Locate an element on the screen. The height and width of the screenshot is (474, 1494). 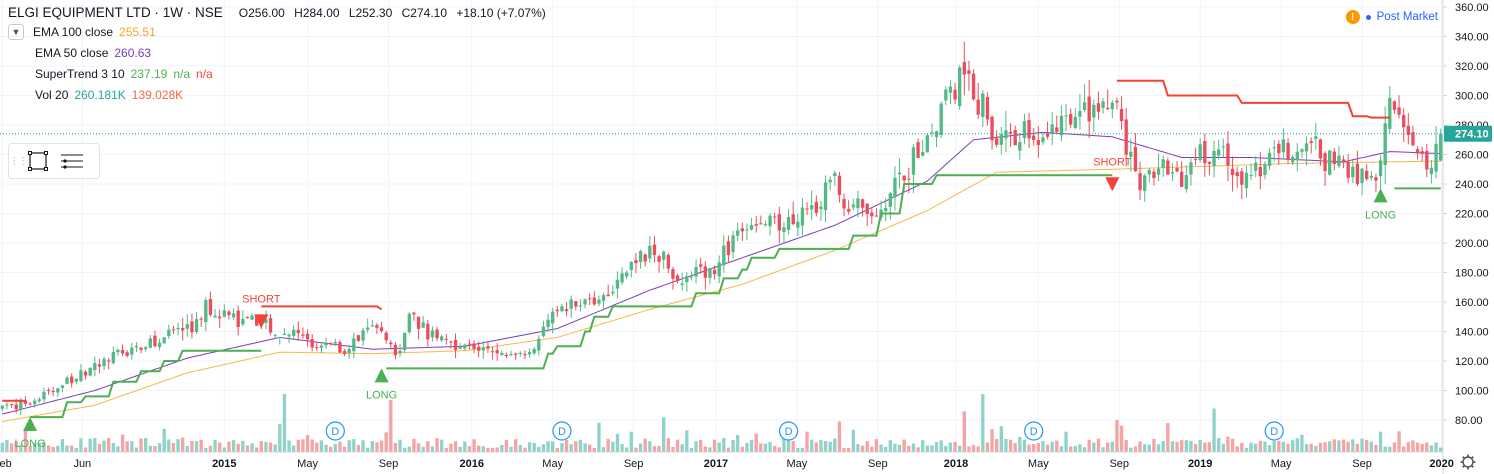
object-tree-icon is located at coordinates (72, 161).